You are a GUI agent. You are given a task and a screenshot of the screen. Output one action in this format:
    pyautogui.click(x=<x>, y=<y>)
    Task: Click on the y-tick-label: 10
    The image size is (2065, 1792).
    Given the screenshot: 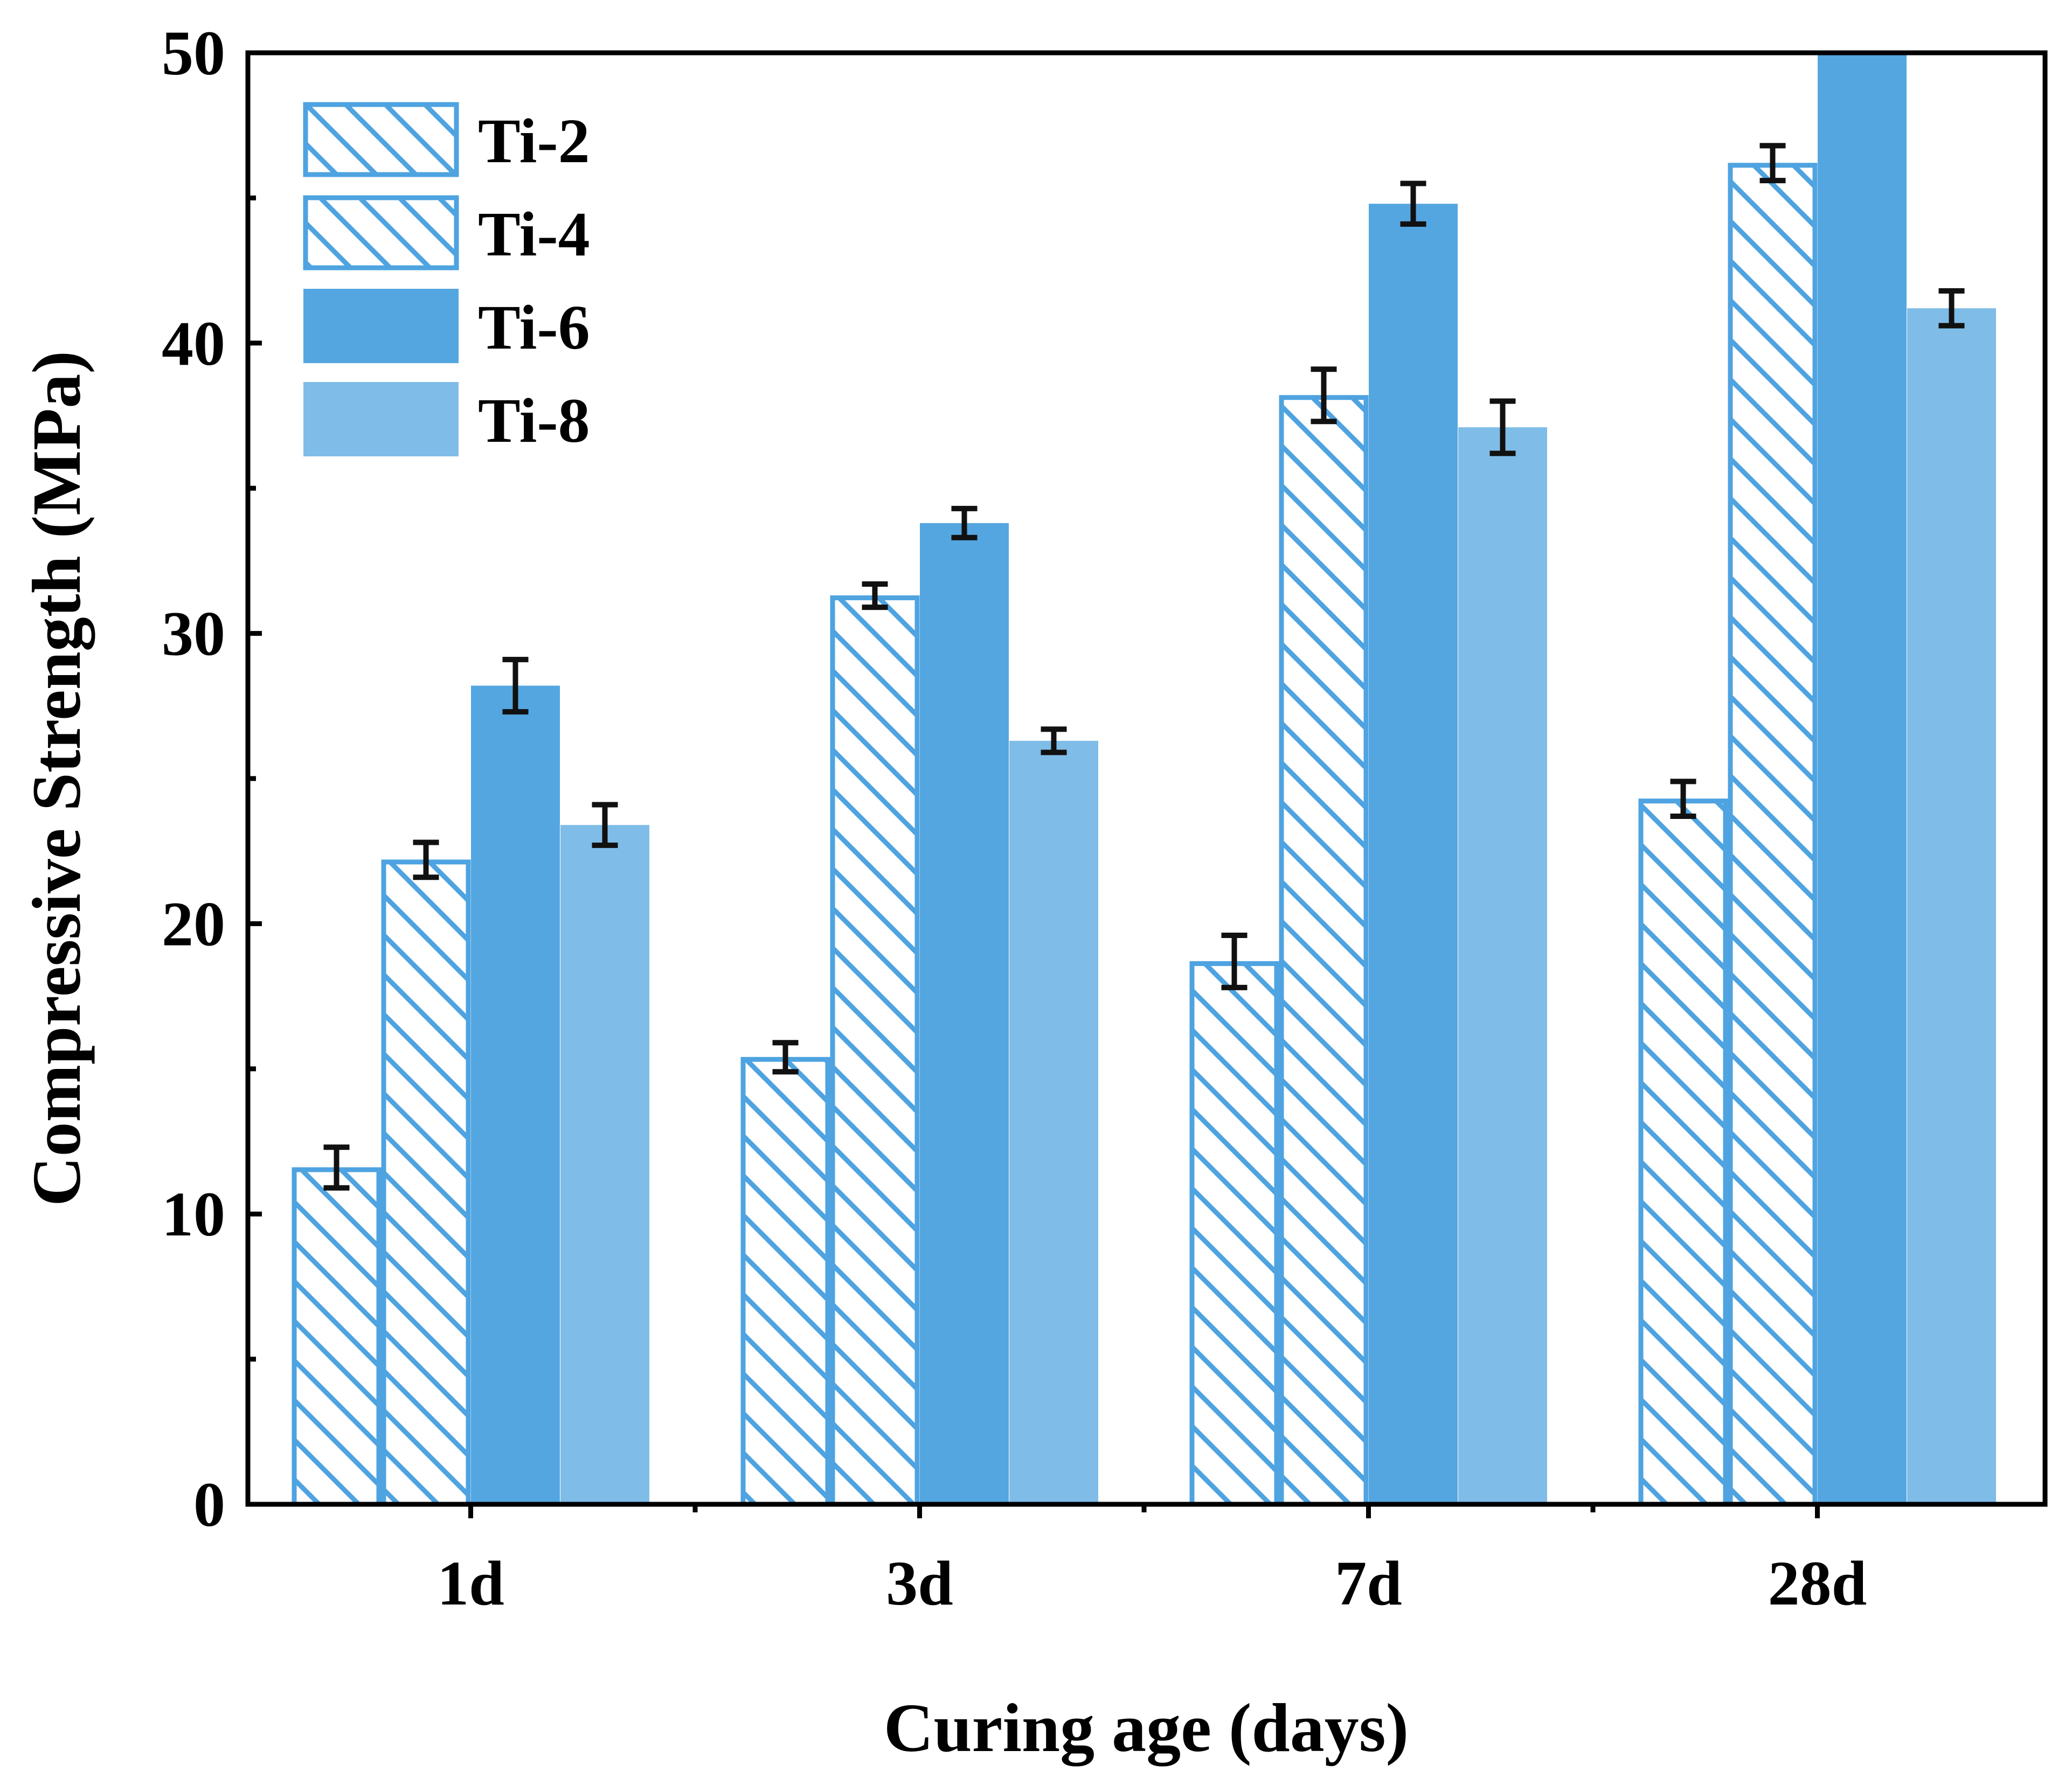 What is the action you would take?
    pyautogui.click(x=193, y=1214)
    